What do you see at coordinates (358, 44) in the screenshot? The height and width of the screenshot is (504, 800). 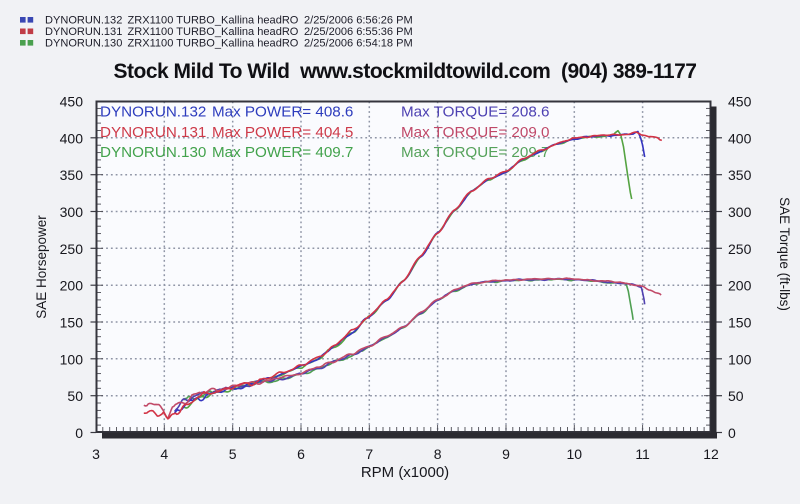 I see `svg-text: 2/25/2006 6:54:18 PM` at bounding box center [358, 44].